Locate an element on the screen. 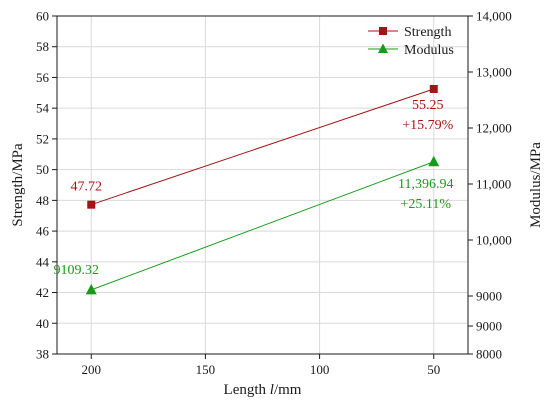  y-right-tick-label: 8000 is located at coordinates (489, 354).